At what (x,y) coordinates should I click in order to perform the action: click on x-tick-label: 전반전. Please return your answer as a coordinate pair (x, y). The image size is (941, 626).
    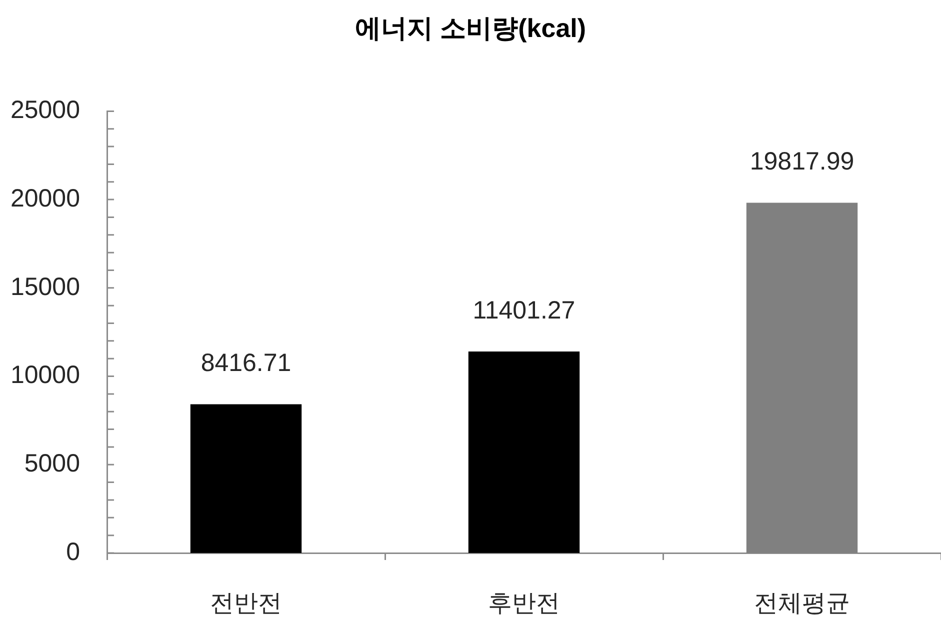
    Looking at the image, I should click on (246, 604).